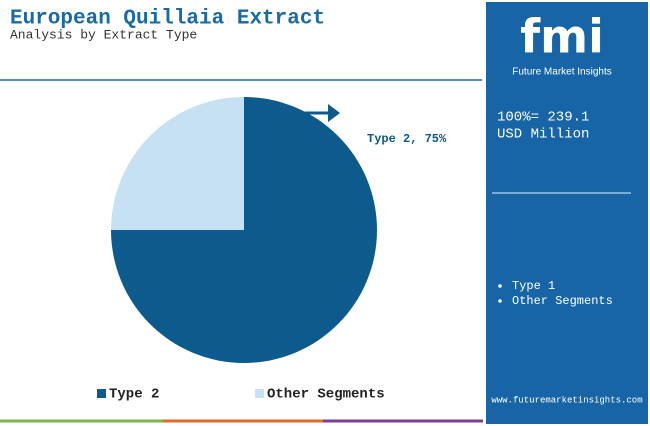 The height and width of the screenshot is (426, 650). I want to click on legend-label: Other Segments, so click(326, 395).